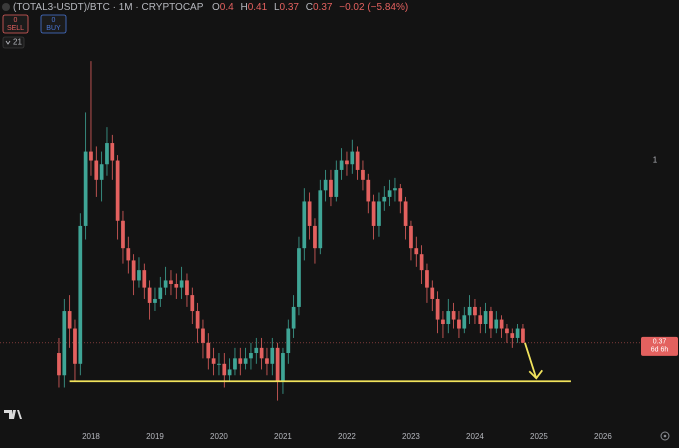  Describe the element at coordinates (309, 7) in the screenshot. I see `ohlc-key: C` at that location.